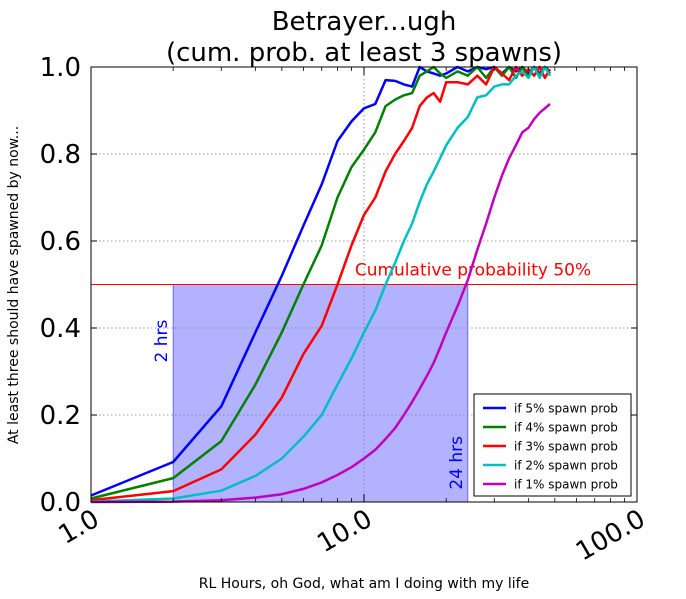 This screenshot has height=599, width=686. I want to click on y-tick-label: 0.4, so click(60, 329).